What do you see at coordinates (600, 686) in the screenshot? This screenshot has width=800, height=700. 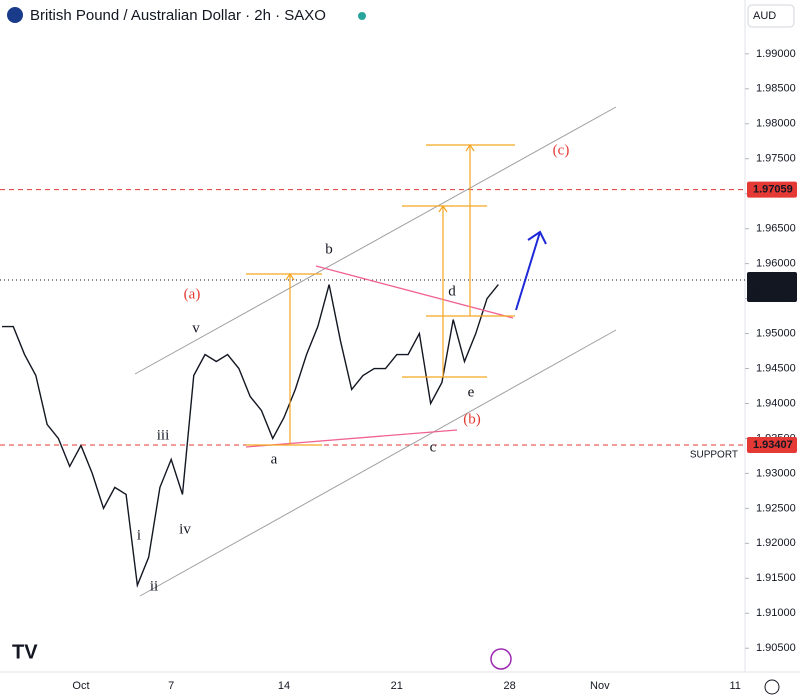 I see `x-tick-label: Nov` at bounding box center [600, 686].